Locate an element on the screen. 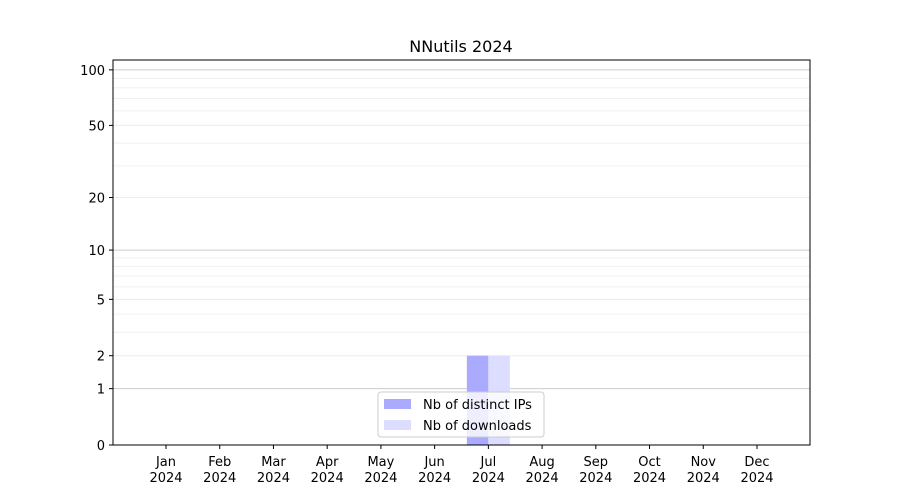 The image size is (900, 500). y-tick-label: 0 is located at coordinates (101, 446).